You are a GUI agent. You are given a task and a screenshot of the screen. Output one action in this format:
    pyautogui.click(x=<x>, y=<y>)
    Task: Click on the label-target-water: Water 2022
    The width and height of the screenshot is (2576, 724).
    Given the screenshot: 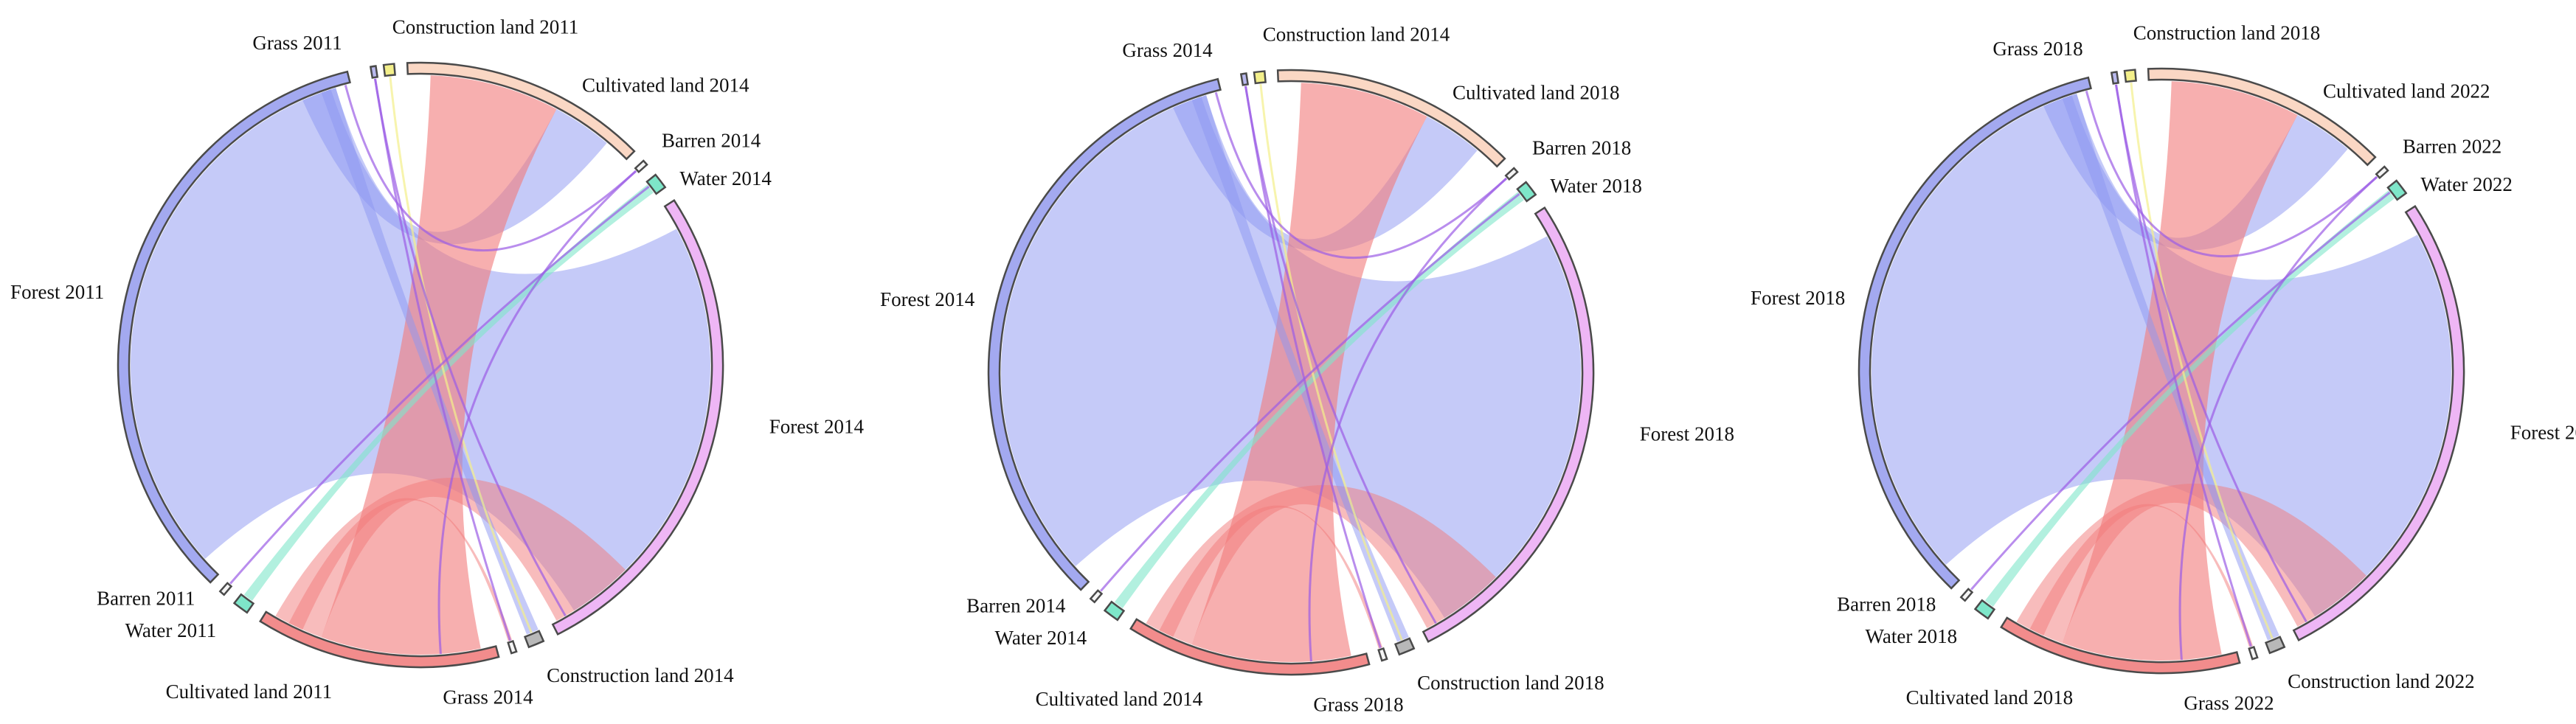 What is the action you would take?
    pyautogui.click(x=2467, y=184)
    